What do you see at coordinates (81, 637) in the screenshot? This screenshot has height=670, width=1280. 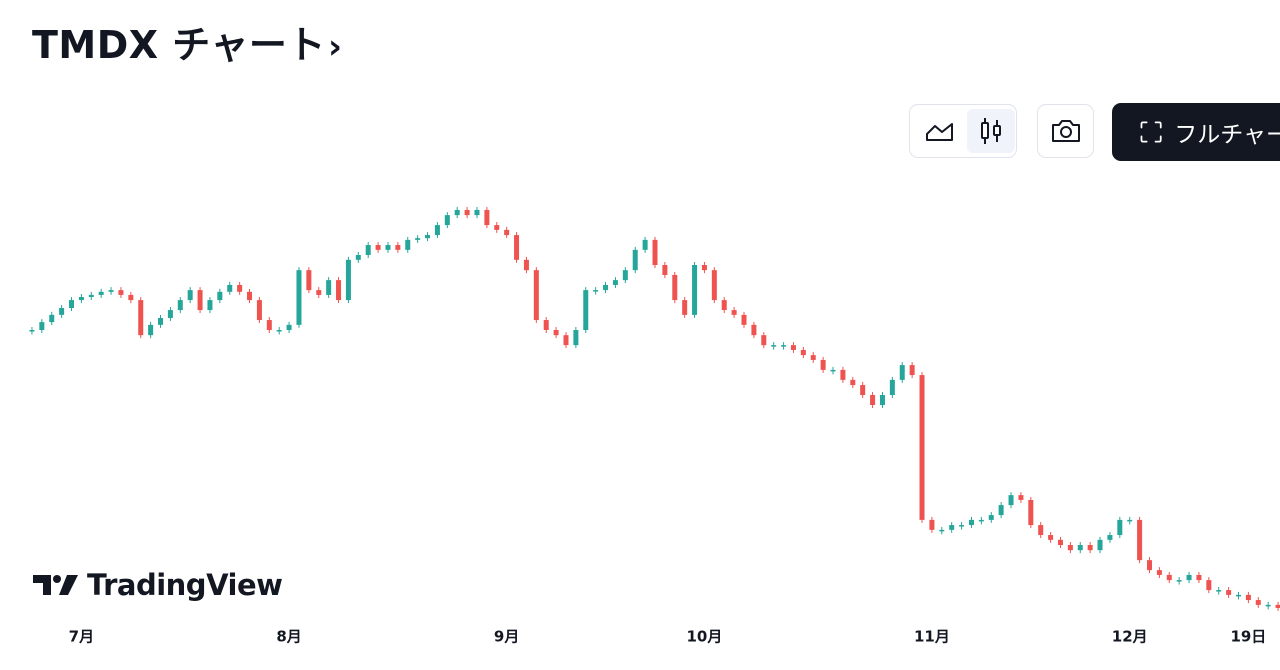 I see `x-tick-label: 7月` at bounding box center [81, 637].